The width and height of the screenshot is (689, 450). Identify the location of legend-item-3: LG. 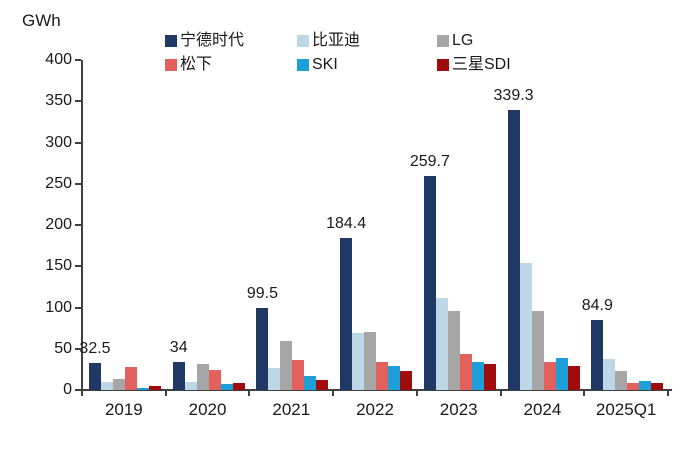
(455, 41).